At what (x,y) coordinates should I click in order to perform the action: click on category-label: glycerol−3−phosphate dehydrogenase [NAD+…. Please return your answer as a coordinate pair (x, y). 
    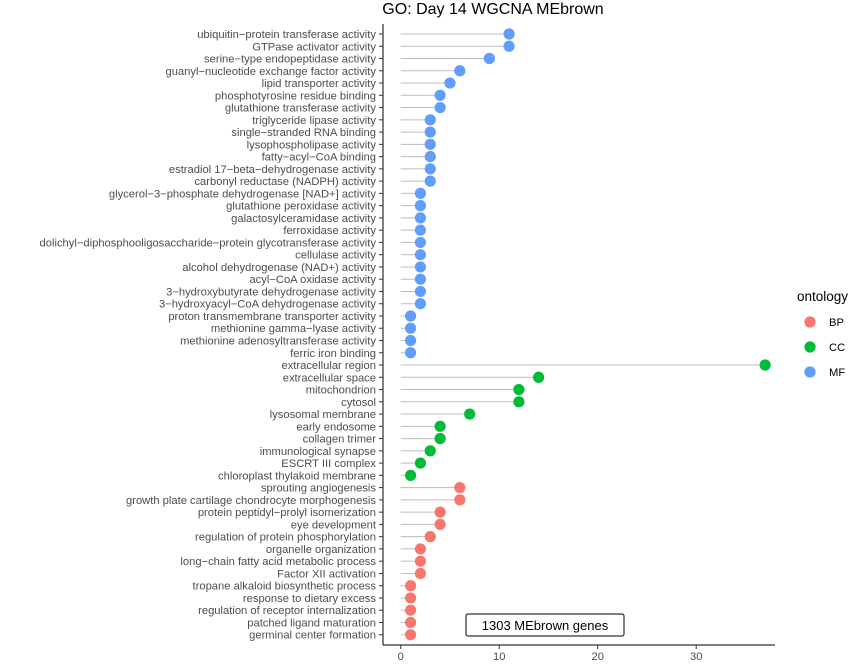
    Looking at the image, I should click on (243, 194).